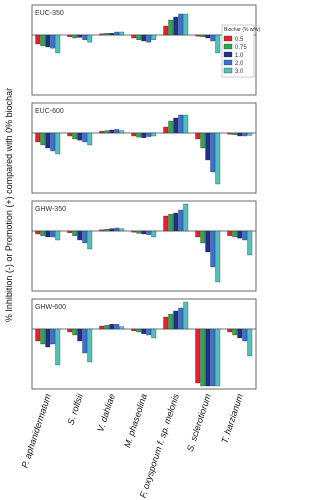  Describe the element at coordinates (144, 50) in the screenshot. I see `panel-frame` at that location.